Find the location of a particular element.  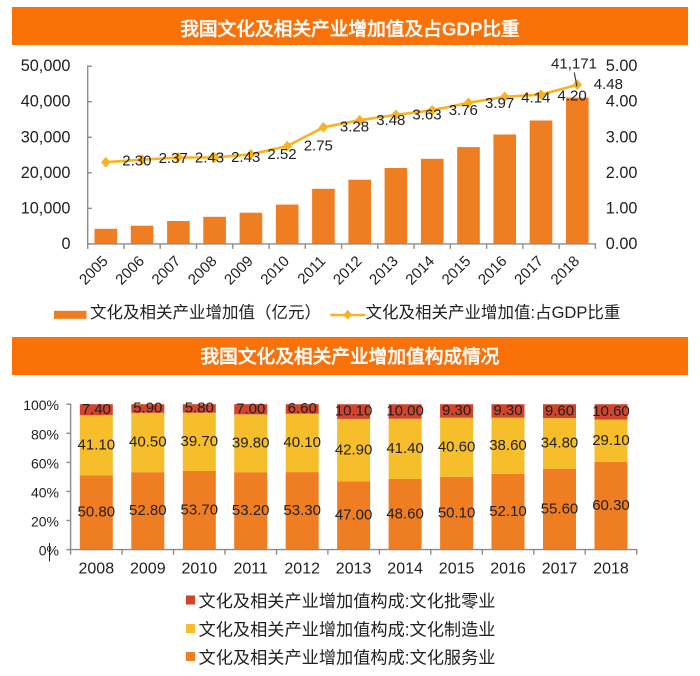

svg-text: 47.00 is located at coordinates (354, 515).